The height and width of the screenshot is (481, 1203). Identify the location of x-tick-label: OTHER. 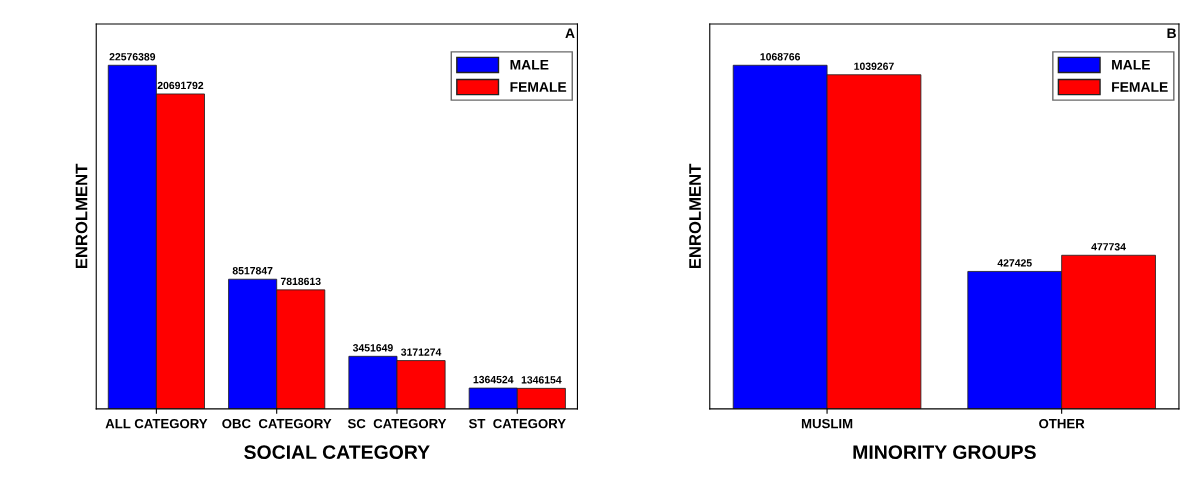
(1062, 423).